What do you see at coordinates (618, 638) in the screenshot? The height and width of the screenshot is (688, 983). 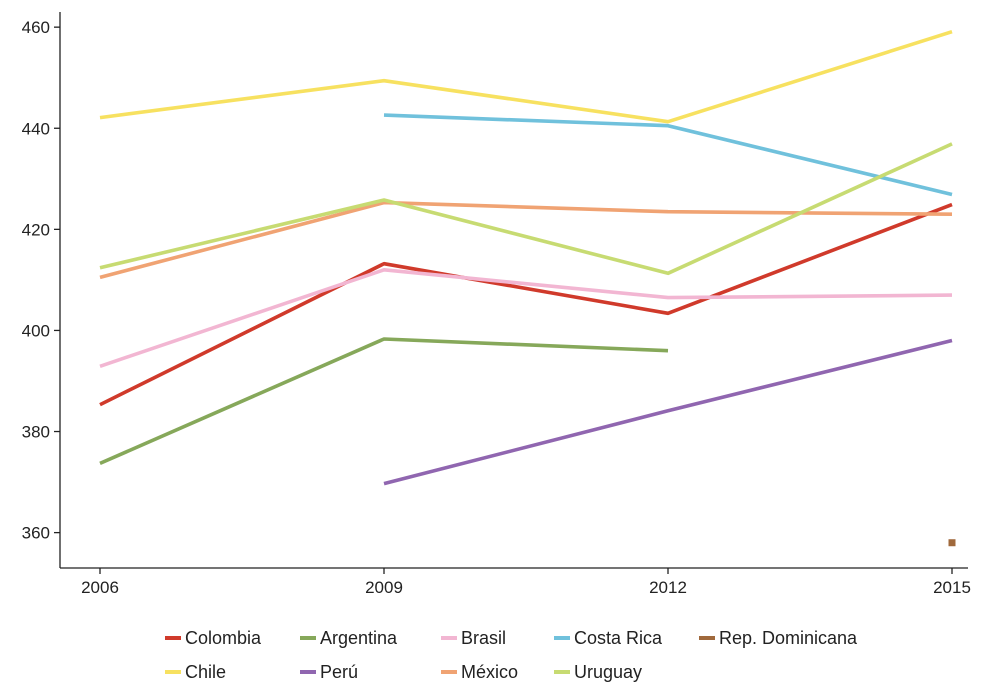 I see `legend-label-costa-rica: Costa Rica` at bounding box center [618, 638].